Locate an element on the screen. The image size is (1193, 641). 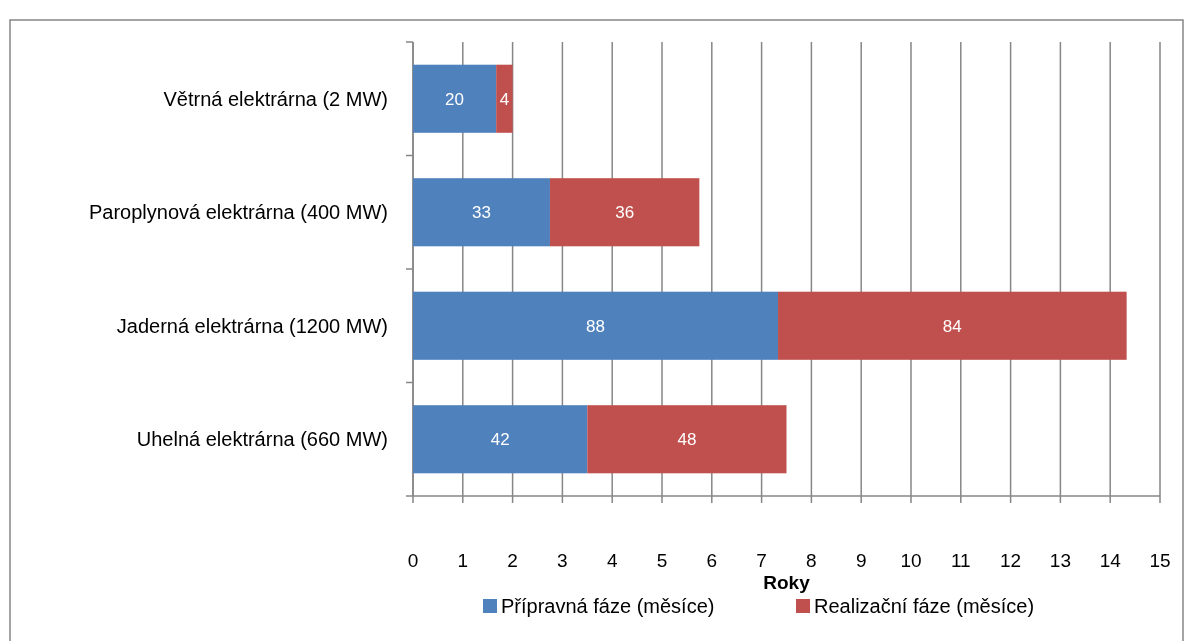
x-tick-label: 2 is located at coordinates (512, 560).